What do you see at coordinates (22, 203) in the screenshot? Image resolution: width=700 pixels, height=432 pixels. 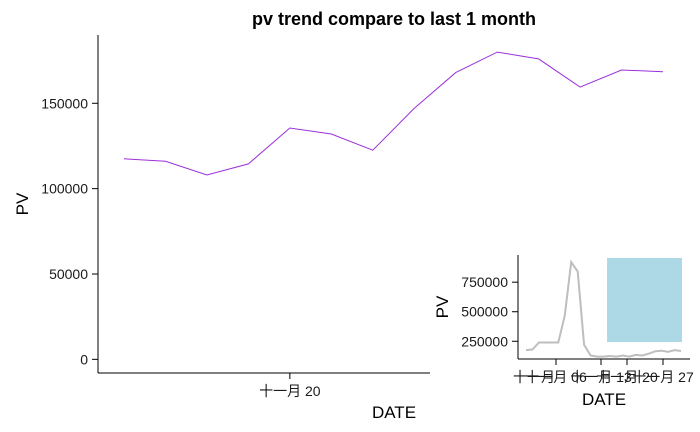 I see `y-axis-title: PV` at bounding box center [22, 203].